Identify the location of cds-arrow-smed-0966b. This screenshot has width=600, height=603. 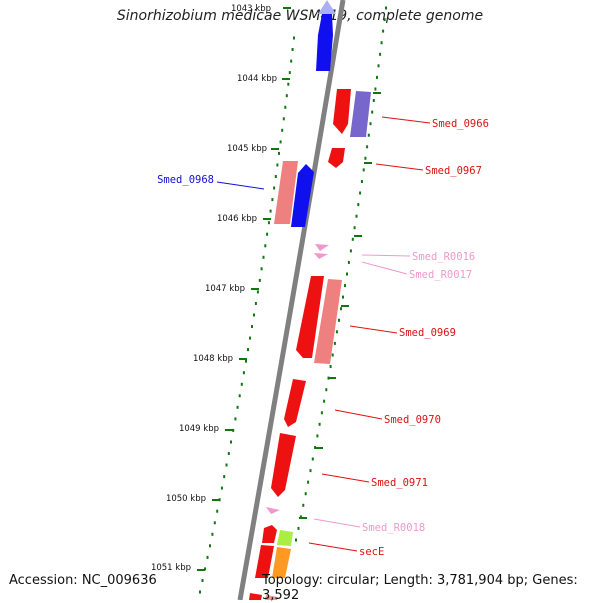
(360, 114).